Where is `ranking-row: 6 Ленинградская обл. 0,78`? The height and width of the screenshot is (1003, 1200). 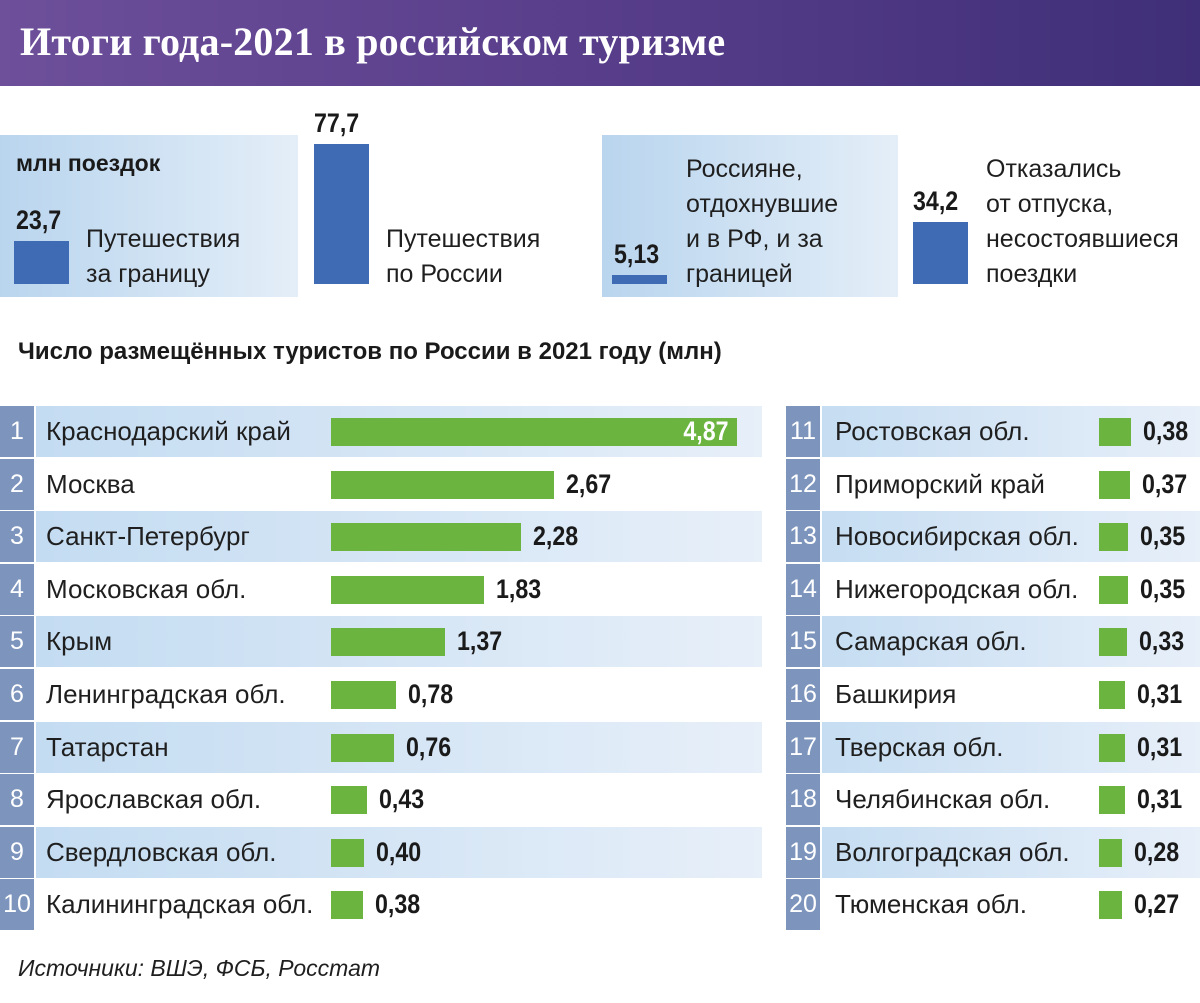 ranking-row: 6 Ленинградская обл. 0,78 is located at coordinates (381, 694).